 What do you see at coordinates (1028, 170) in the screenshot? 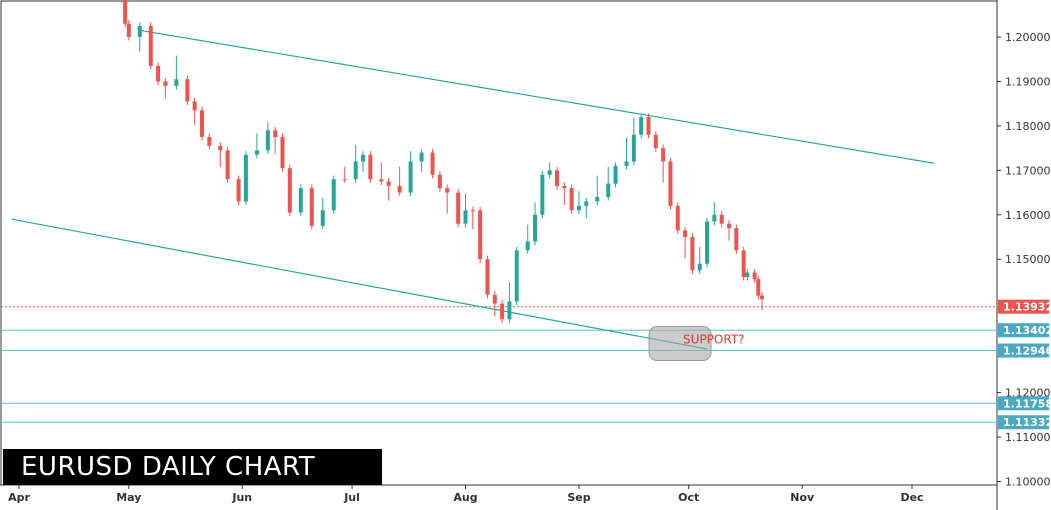
I see `y-tick-label: 1.17000` at bounding box center [1028, 170].